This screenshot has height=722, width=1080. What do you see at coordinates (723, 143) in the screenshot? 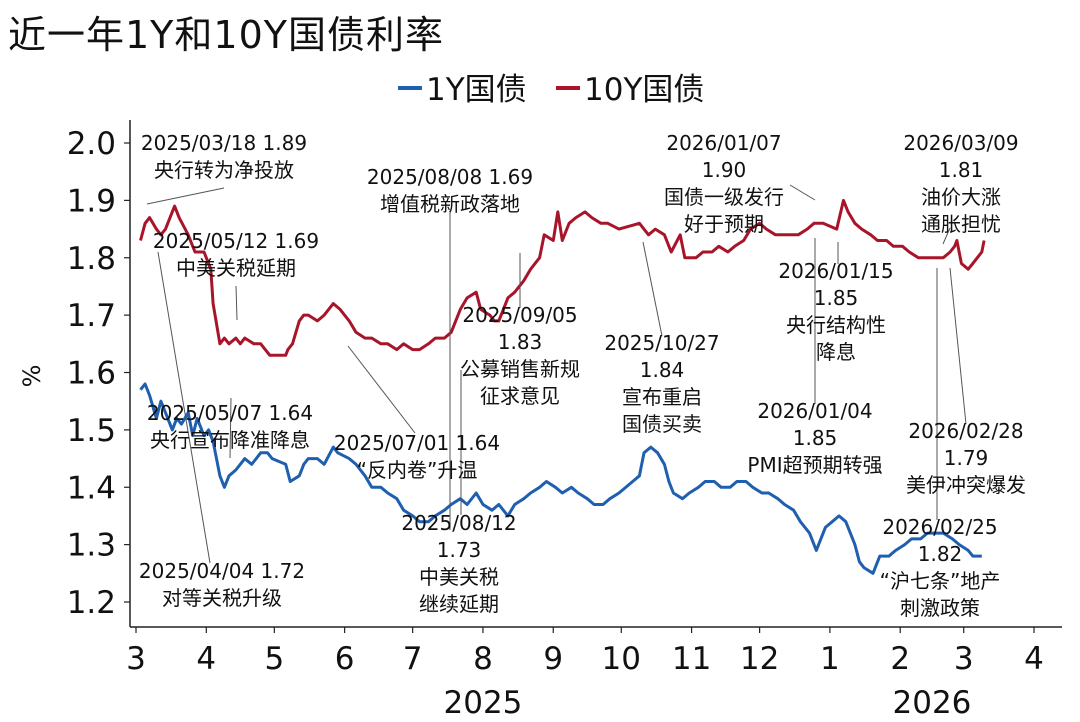
I see `annotation-text: 2026/01/07` at bounding box center [723, 143].